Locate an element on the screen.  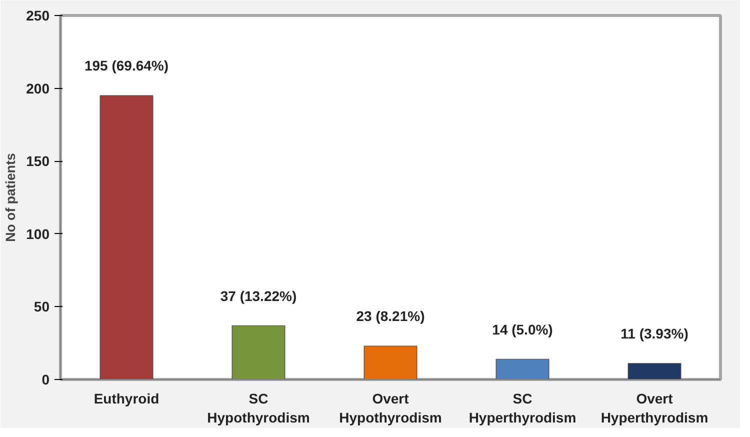
x-tick-label: SC Hypothyrodism is located at coordinates (258, 408).